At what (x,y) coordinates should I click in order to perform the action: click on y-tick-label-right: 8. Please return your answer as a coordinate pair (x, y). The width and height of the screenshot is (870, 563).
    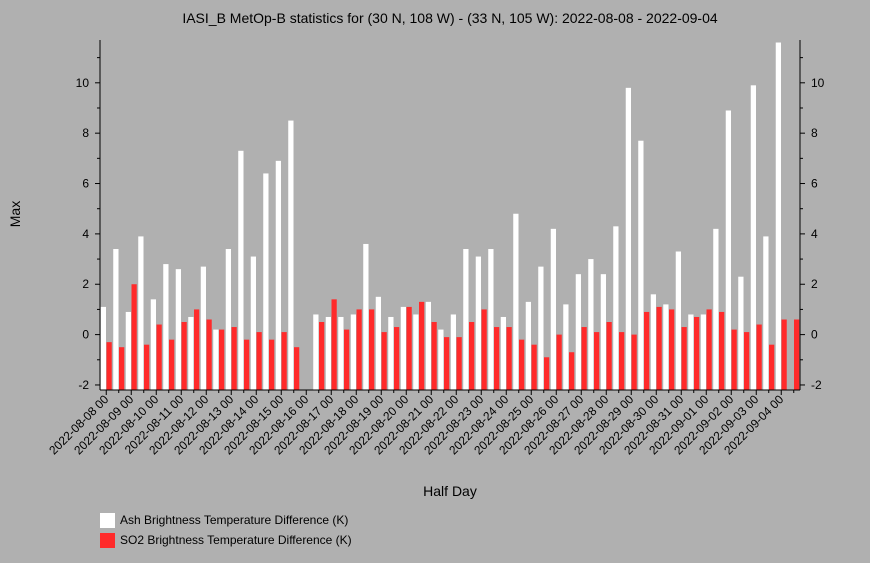
    Looking at the image, I should click on (814, 133).